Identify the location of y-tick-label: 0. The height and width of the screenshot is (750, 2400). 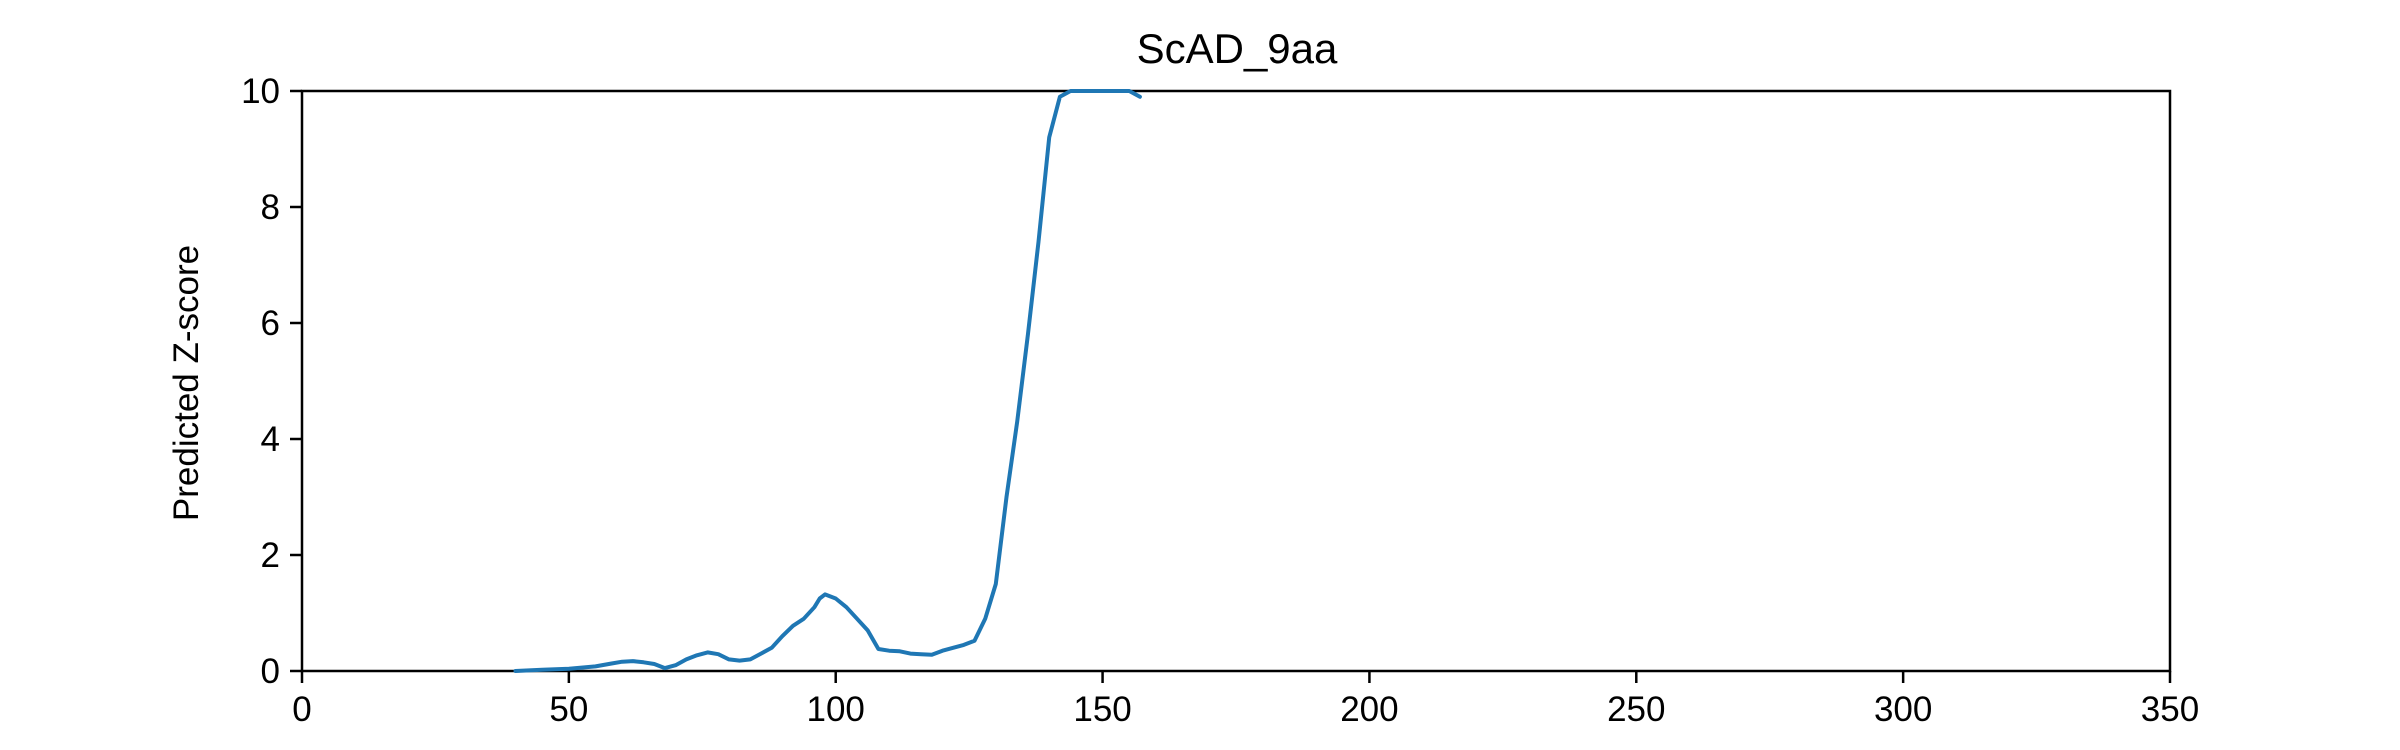
(270, 671).